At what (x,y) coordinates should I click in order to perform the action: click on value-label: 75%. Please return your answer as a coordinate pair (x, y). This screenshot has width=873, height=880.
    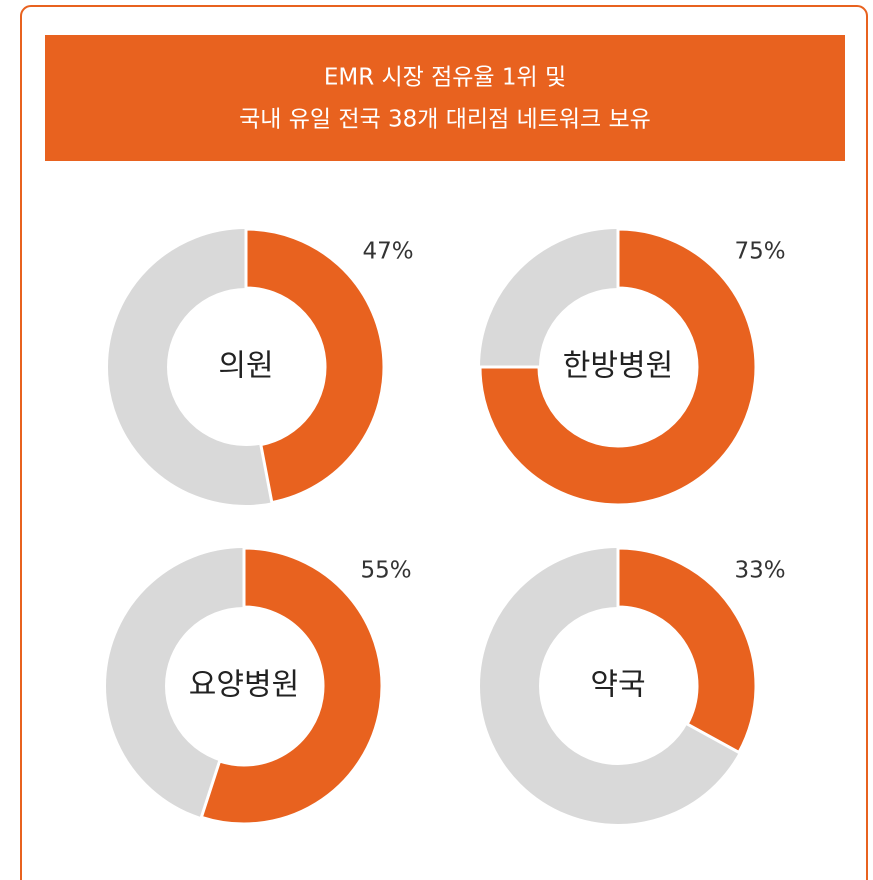
    Looking at the image, I should click on (759, 252).